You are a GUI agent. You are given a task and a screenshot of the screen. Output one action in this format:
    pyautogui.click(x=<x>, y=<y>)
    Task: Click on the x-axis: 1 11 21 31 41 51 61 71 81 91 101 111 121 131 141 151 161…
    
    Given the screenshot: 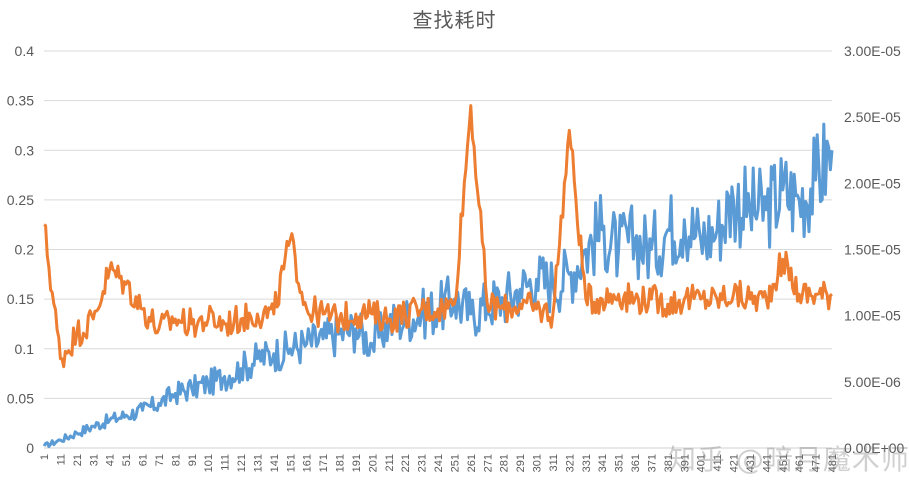 What is the action you would take?
    pyautogui.click(x=439, y=463)
    